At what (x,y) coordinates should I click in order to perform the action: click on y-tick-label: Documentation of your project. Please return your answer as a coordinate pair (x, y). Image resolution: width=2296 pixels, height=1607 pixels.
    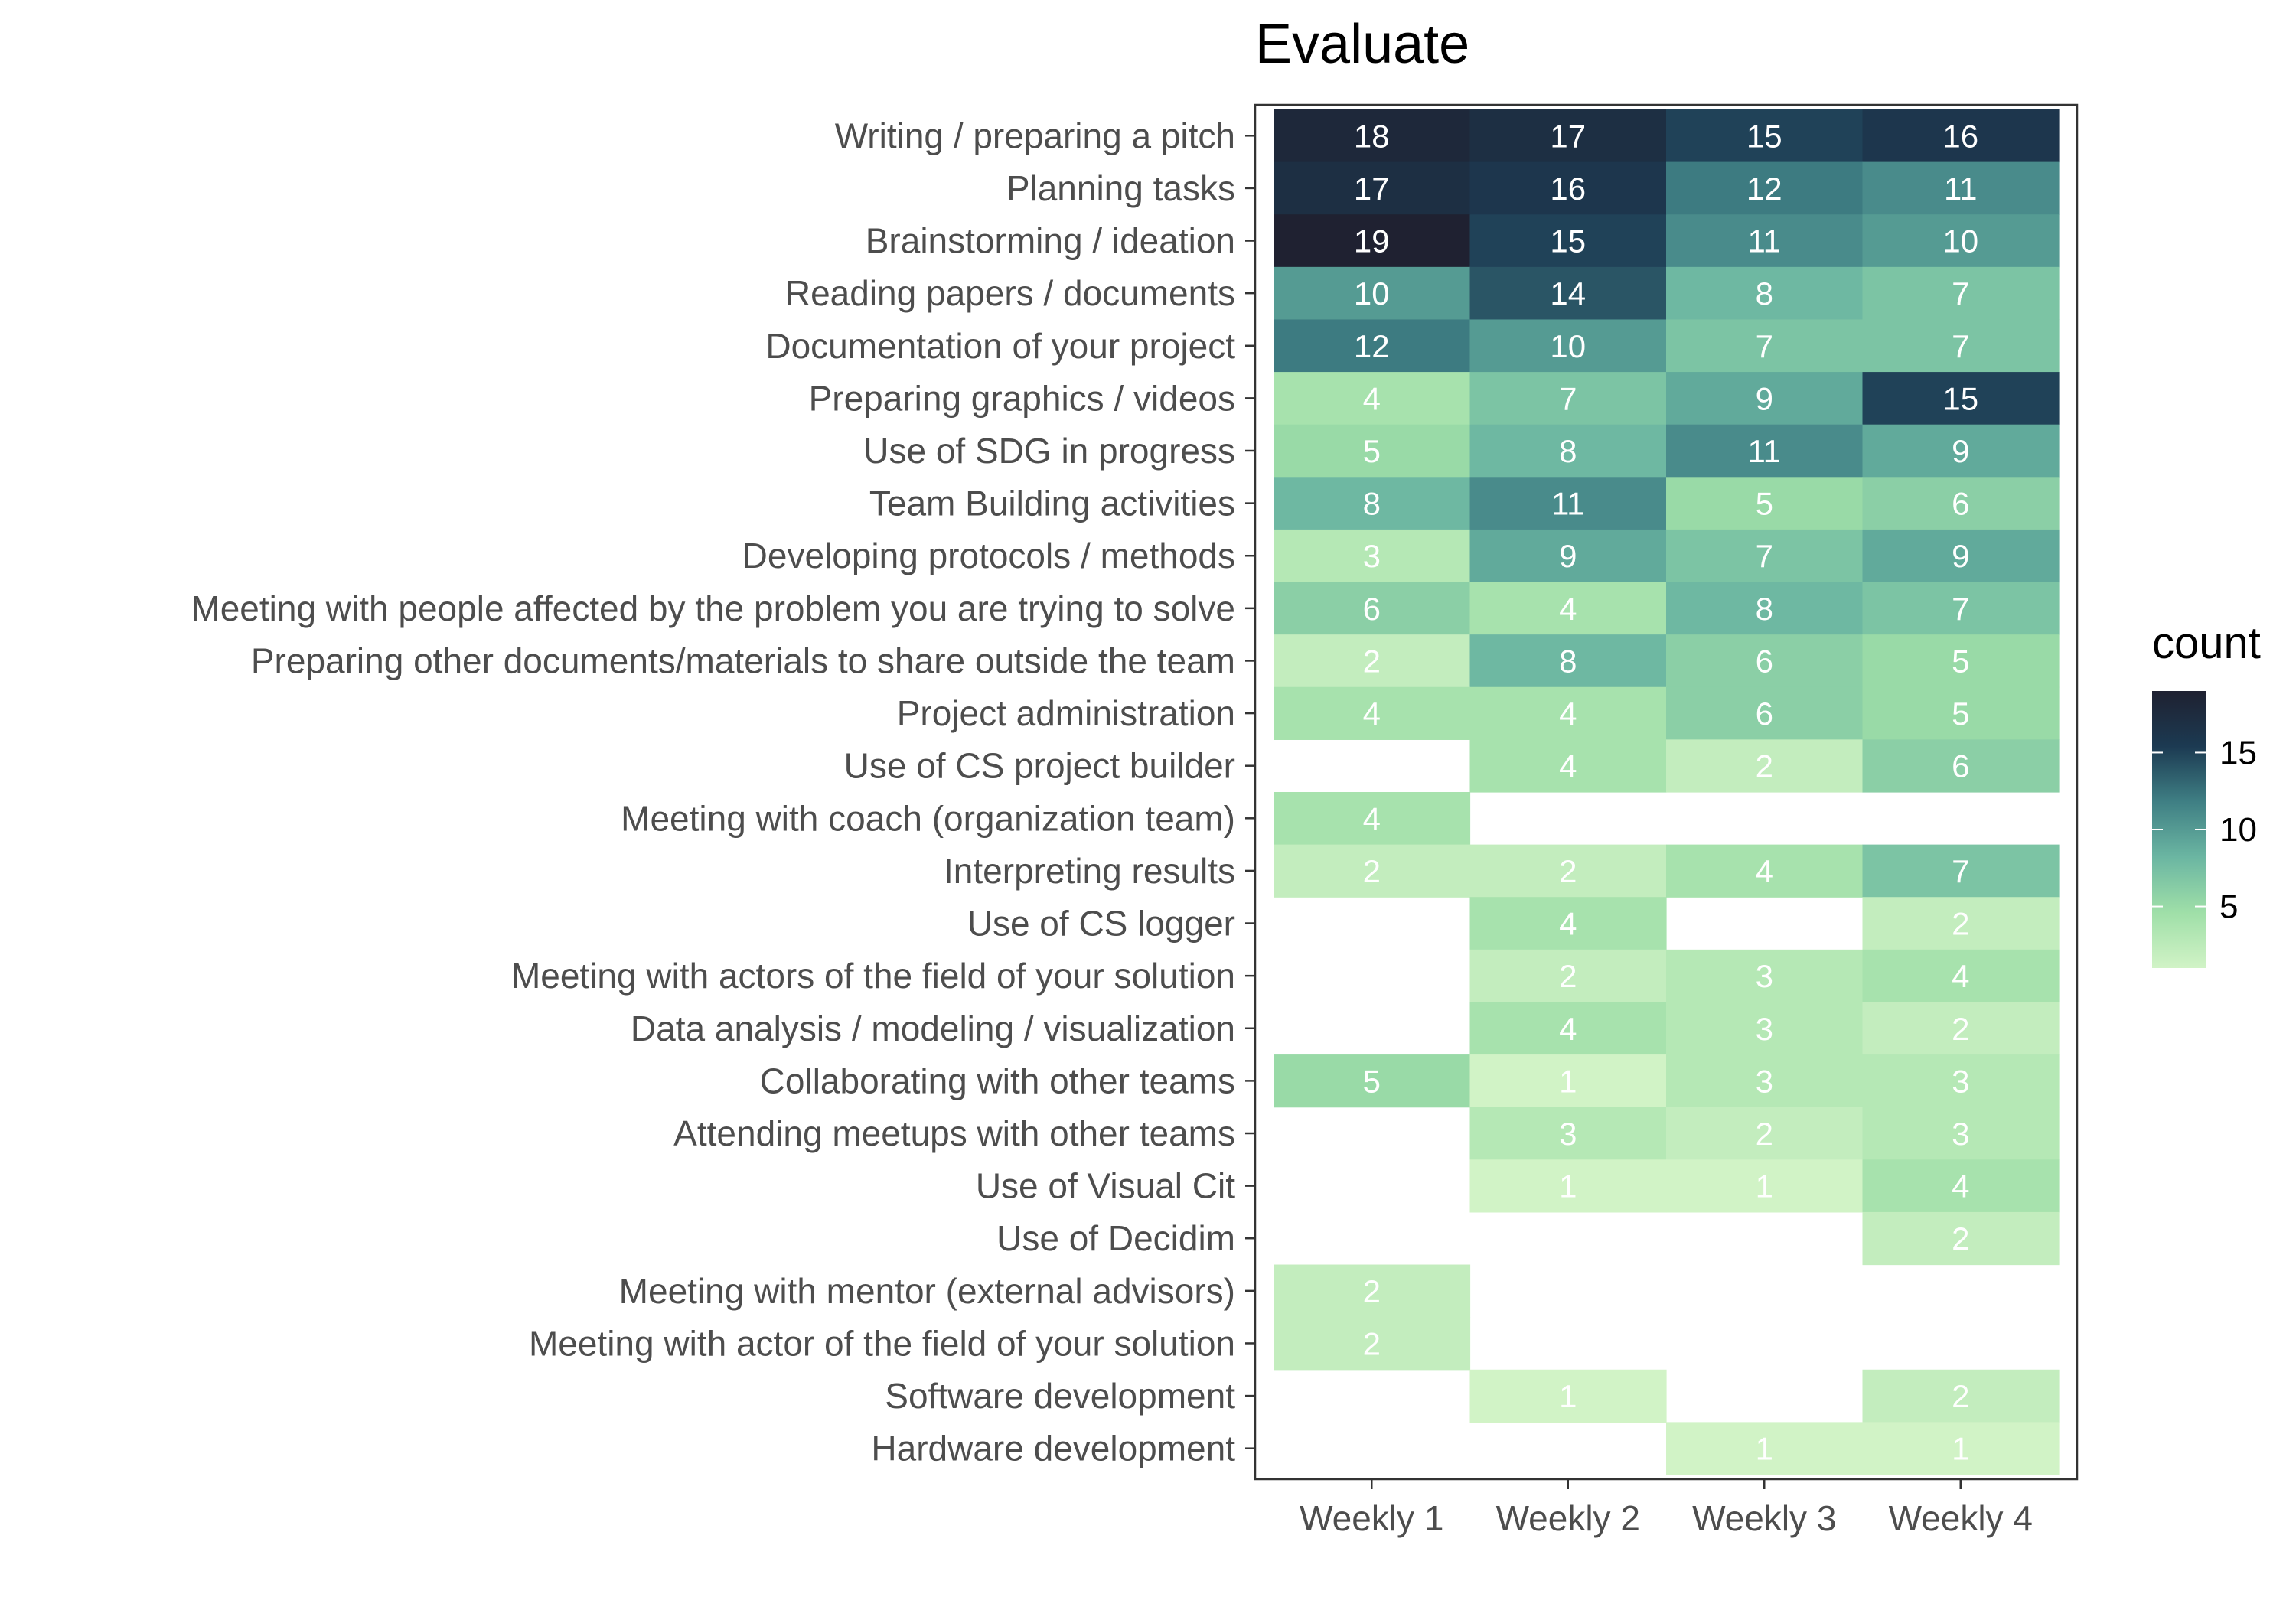
    Looking at the image, I should click on (1000, 346).